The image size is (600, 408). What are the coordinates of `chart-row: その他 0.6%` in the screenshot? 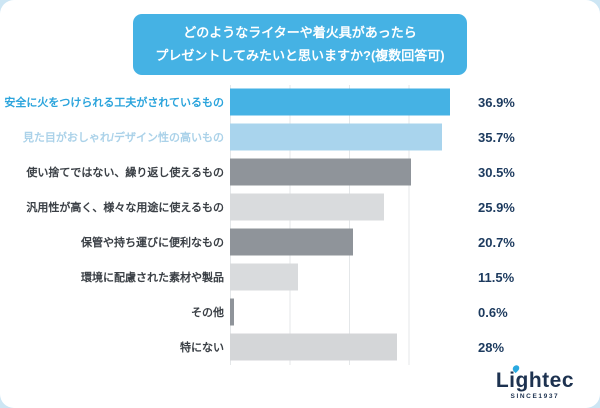 It's located at (300, 312).